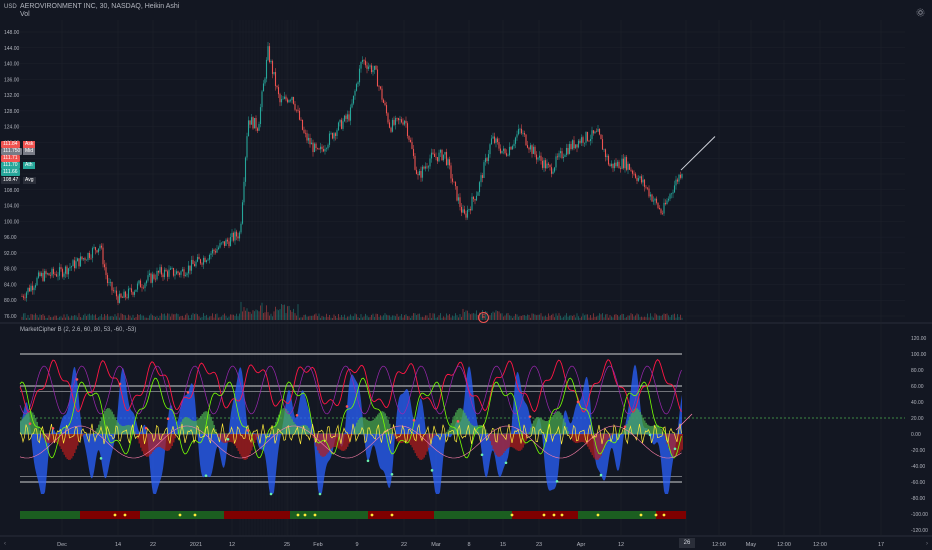 The image size is (932, 550). I want to click on volume-legend: Vol, so click(25, 14).